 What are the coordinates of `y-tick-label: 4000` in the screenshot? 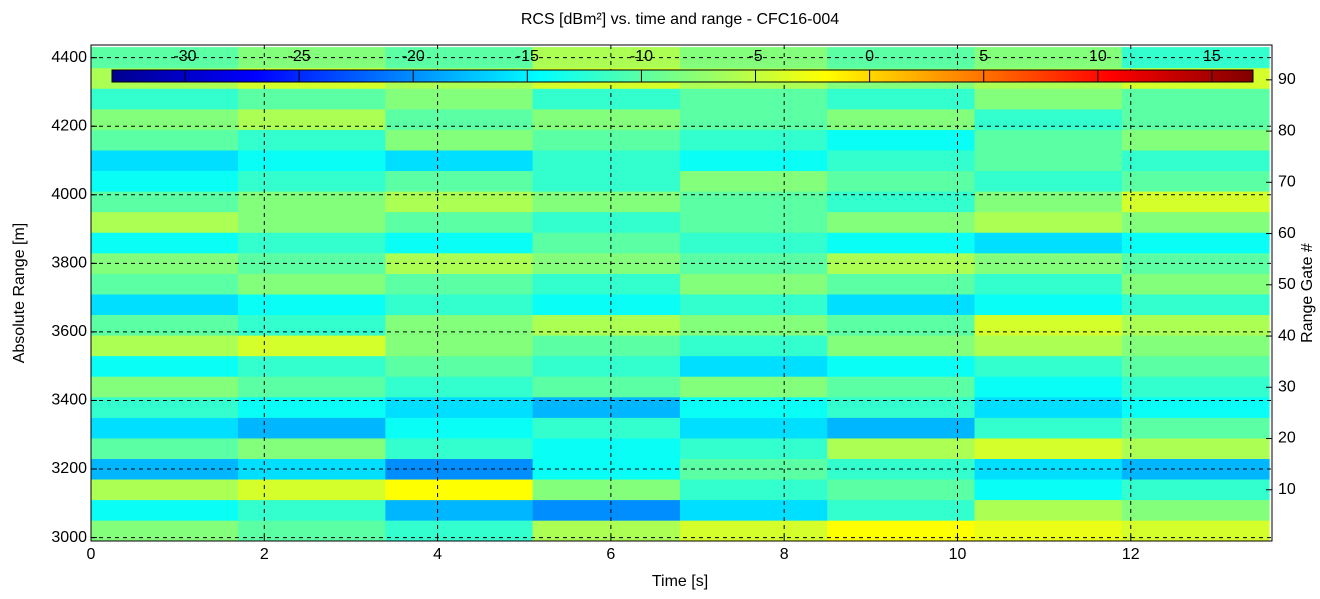 It's located at (69, 194).